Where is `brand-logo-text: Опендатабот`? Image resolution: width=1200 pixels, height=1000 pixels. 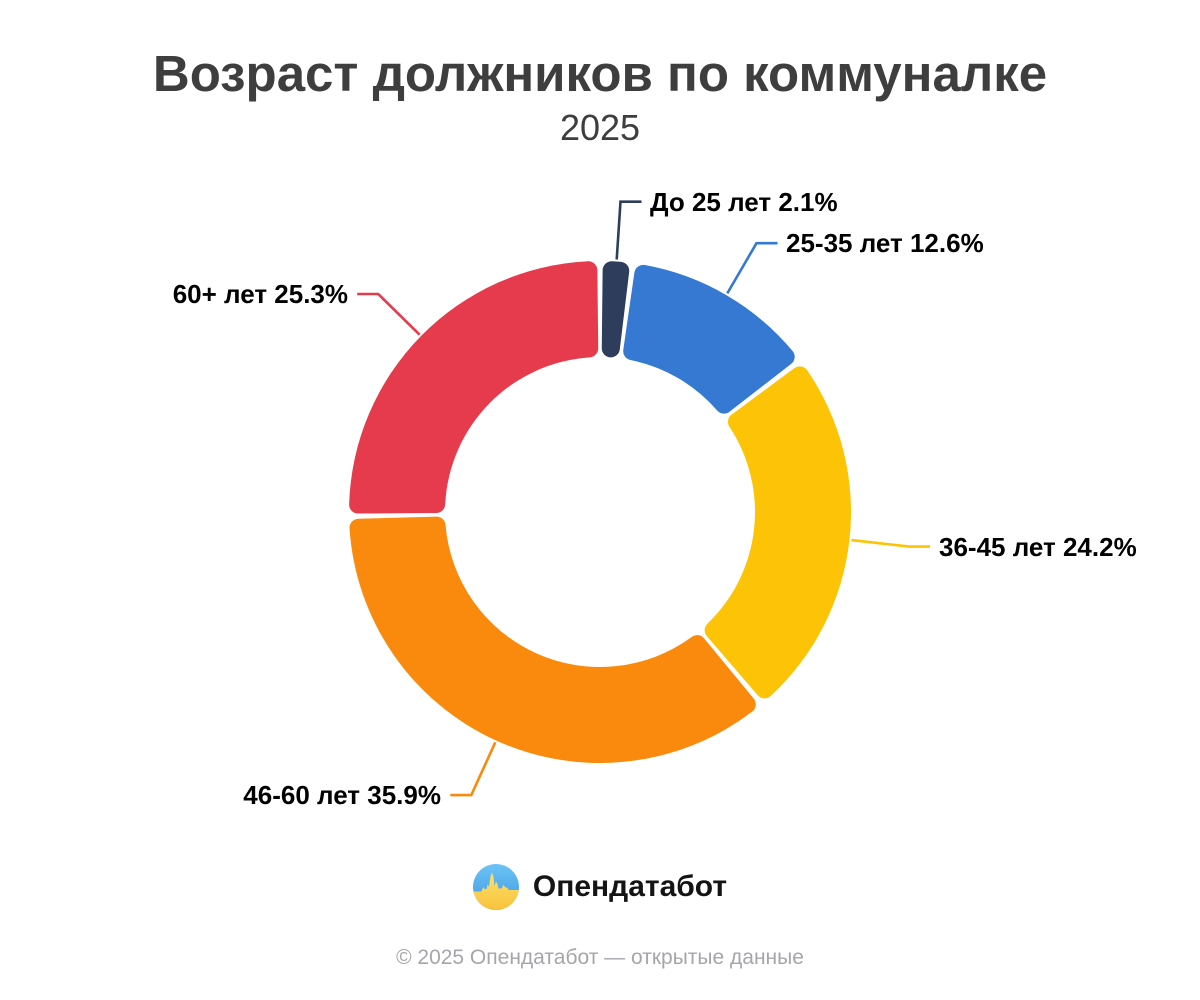
brand-logo-text: Опендатабот is located at coordinates (630, 886).